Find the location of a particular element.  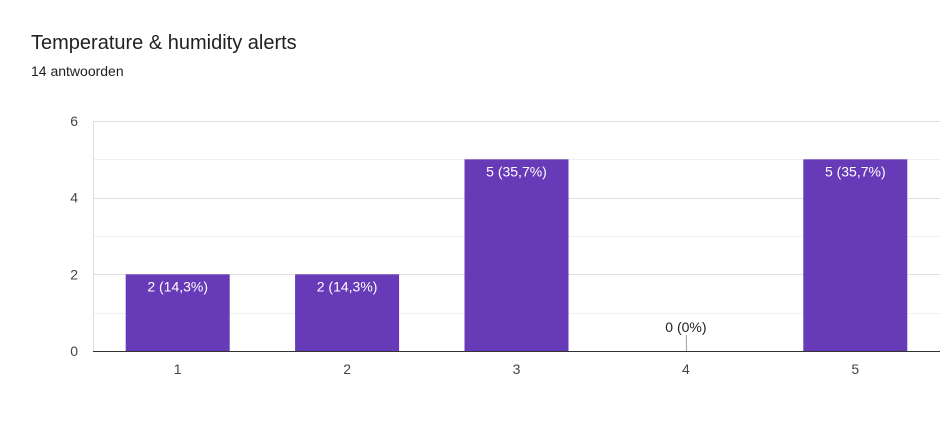

x-tick-label: 5 is located at coordinates (855, 369).